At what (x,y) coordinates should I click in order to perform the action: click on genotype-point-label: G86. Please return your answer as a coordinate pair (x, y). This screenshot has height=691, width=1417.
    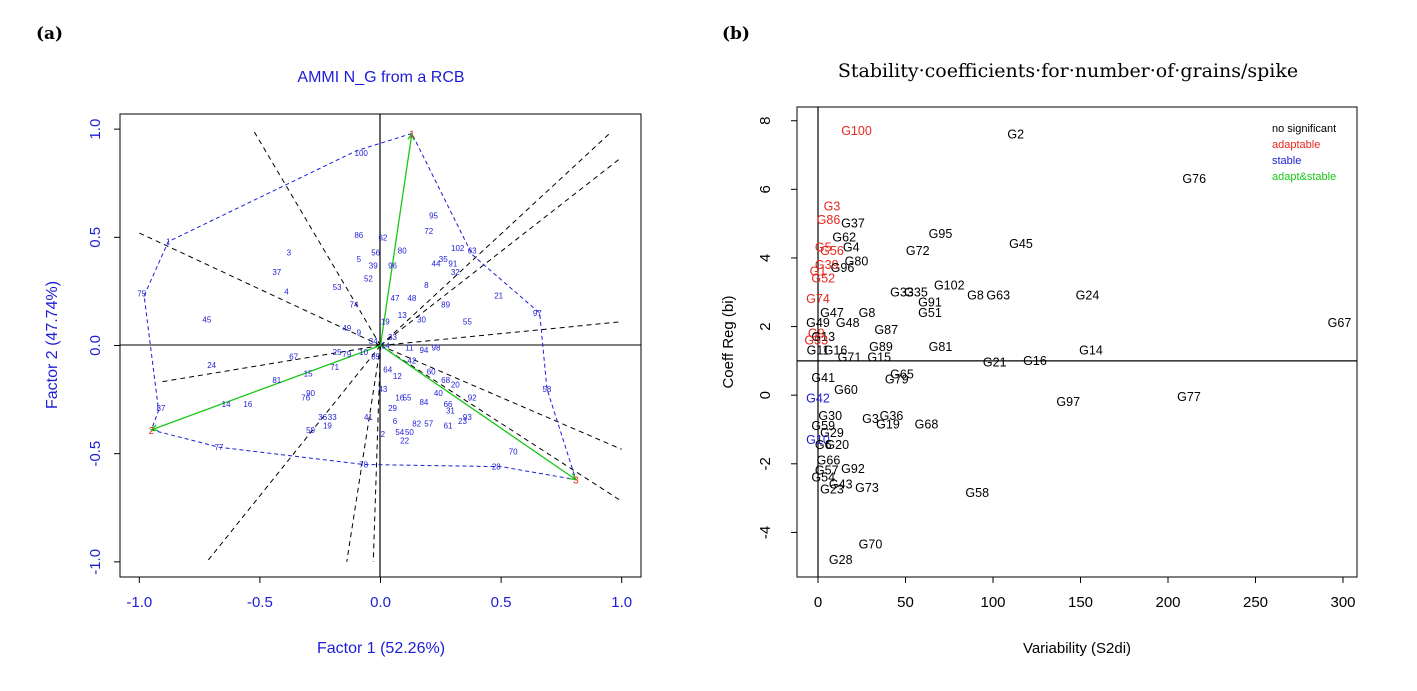
    Looking at the image, I should click on (829, 220).